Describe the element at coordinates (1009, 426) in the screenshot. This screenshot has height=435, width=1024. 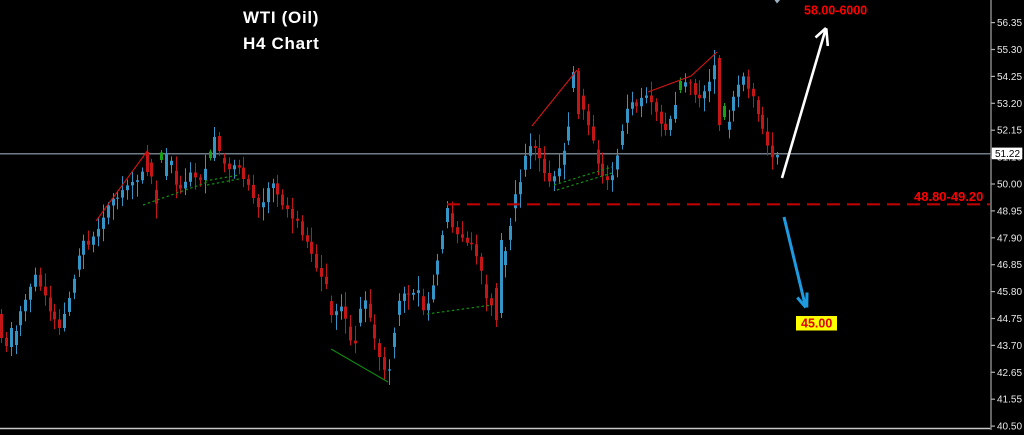
I see `svg-text: 40.50` at that location.